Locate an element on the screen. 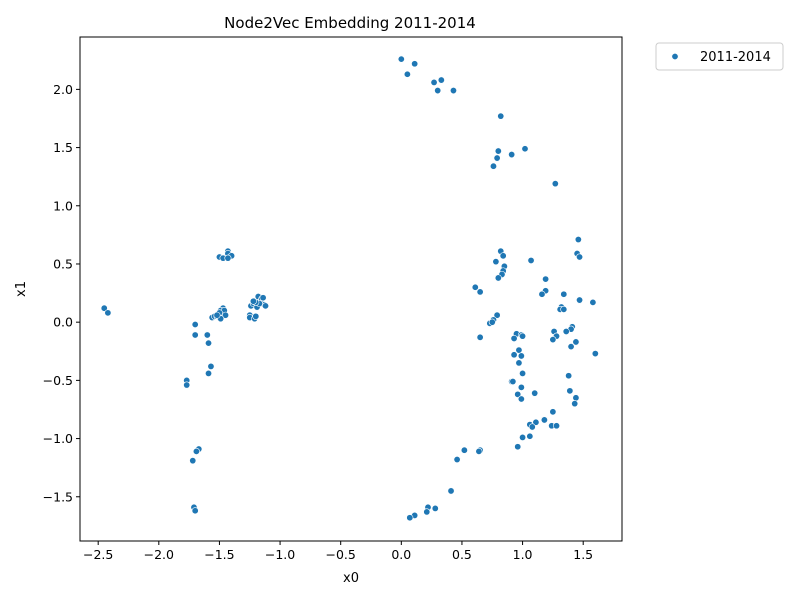  x-tick-label: 0.0 is located at coordinates (401, 554).